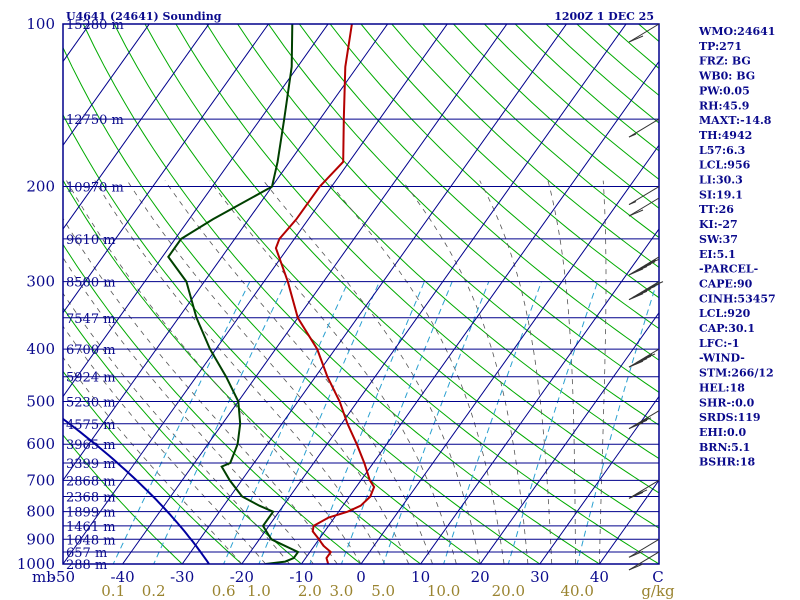  I want to click on height-label: 2368 m, so click(91, 498).